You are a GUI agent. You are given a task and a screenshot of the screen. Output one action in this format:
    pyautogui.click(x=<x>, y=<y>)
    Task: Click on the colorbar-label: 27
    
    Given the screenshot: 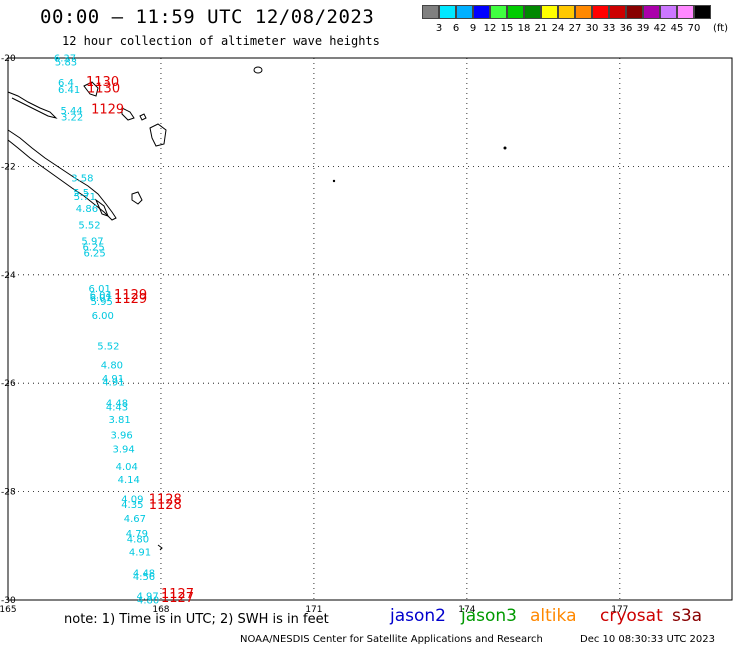 What is the action you would take?
    pyautogui.click(x=575, y=28)
    